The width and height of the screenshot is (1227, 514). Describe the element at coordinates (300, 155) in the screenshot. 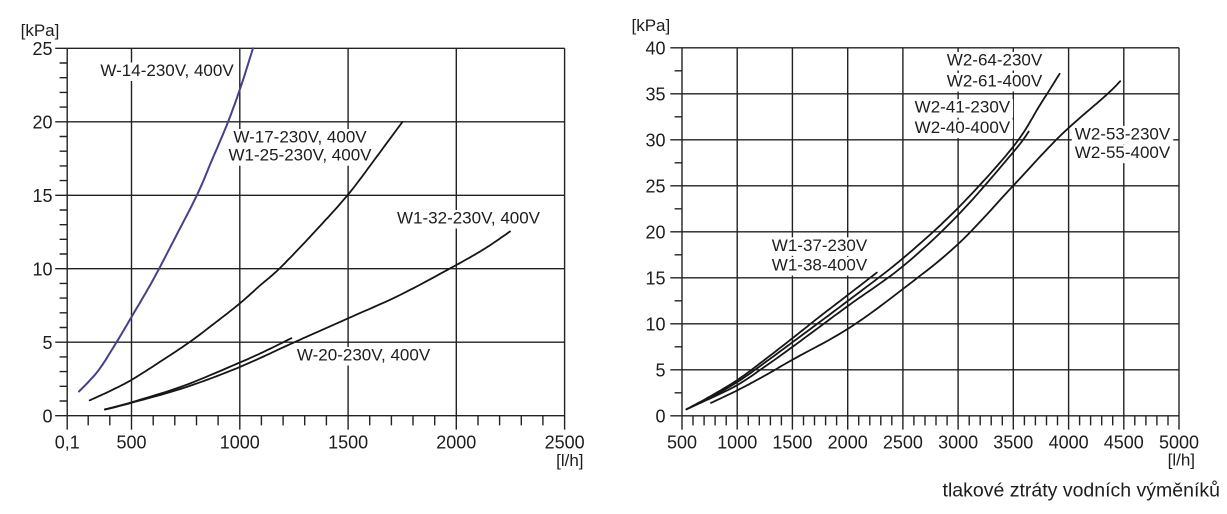

I see `svg-text: W1-25-230V, 400V` at that location.